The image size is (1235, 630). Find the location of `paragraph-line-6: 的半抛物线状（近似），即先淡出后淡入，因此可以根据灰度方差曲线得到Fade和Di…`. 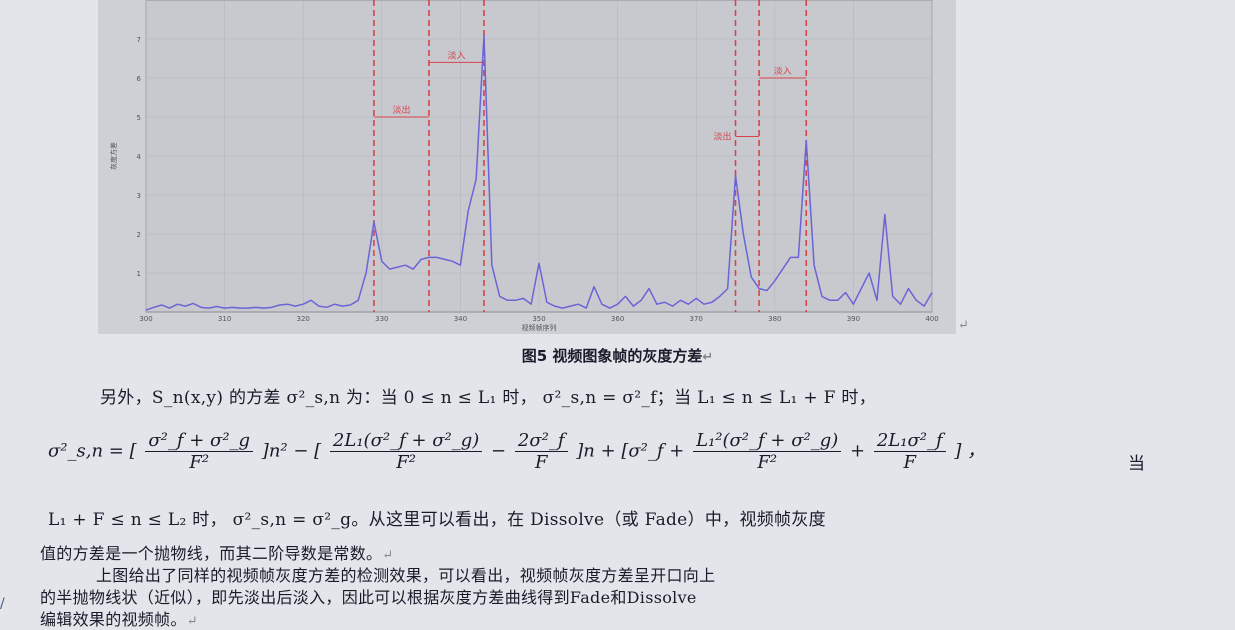

paragraph-line-6: 的半抛物线状（近似），即先淡出后淡入，因此可以根据灰度方差曲线得到Fade和Di… is located at coordinates (368, 597).